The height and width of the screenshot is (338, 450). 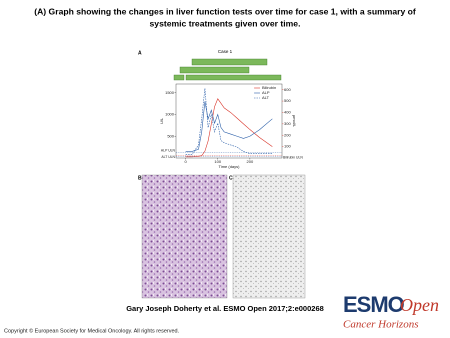 What do you see at coordinates (170, 92) in the screenshot?
I see `y-tick-label: 1500` at bounding box center [170, 92].